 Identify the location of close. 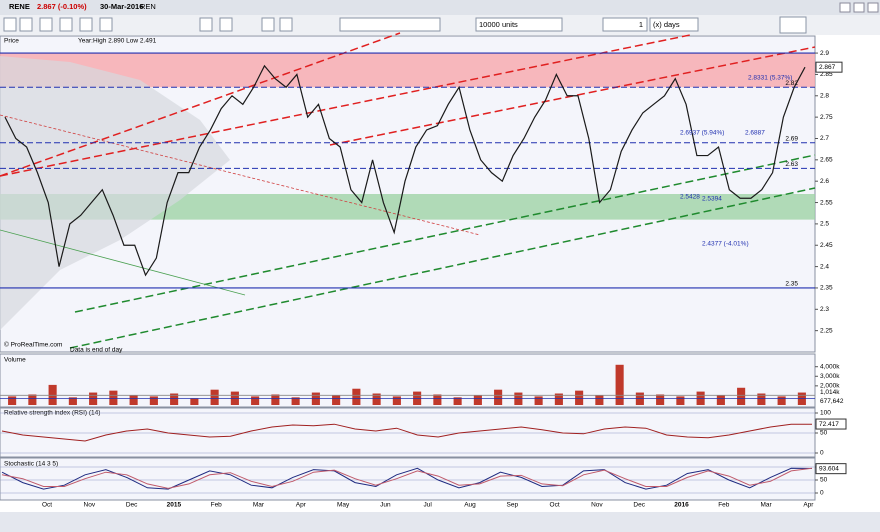
(873, 7).